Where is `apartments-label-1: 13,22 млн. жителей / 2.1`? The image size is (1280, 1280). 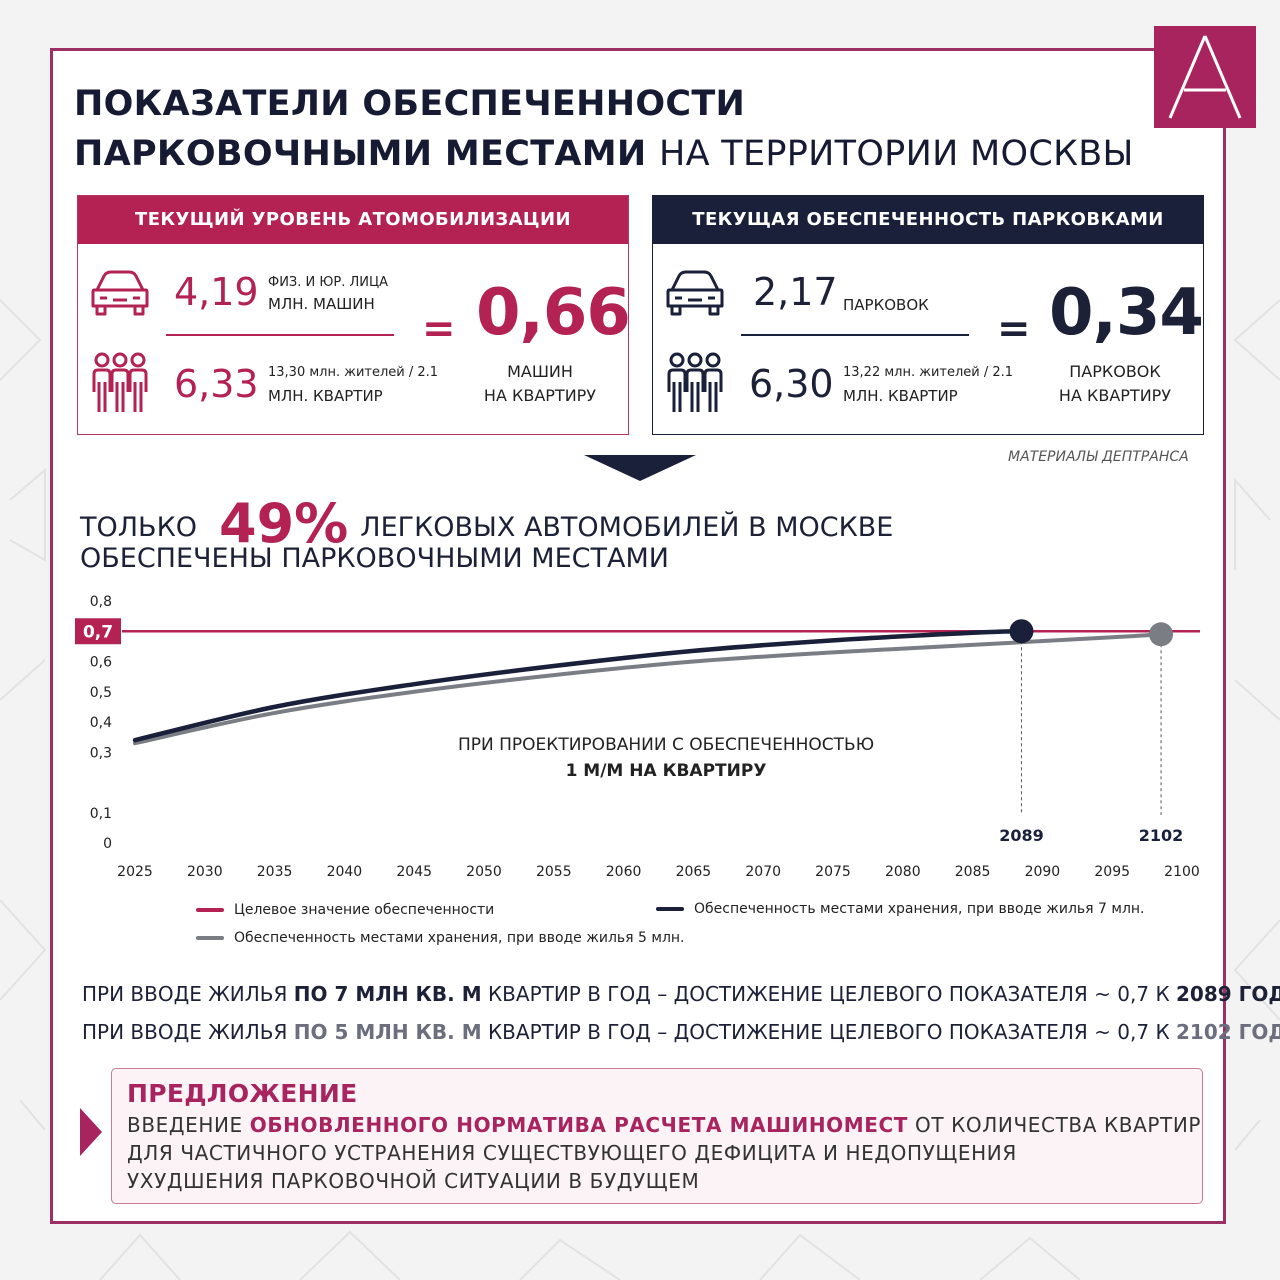
apartments-label-1: 13,22 млн. жителей / 2.1 is located at coordinates (928, 372).